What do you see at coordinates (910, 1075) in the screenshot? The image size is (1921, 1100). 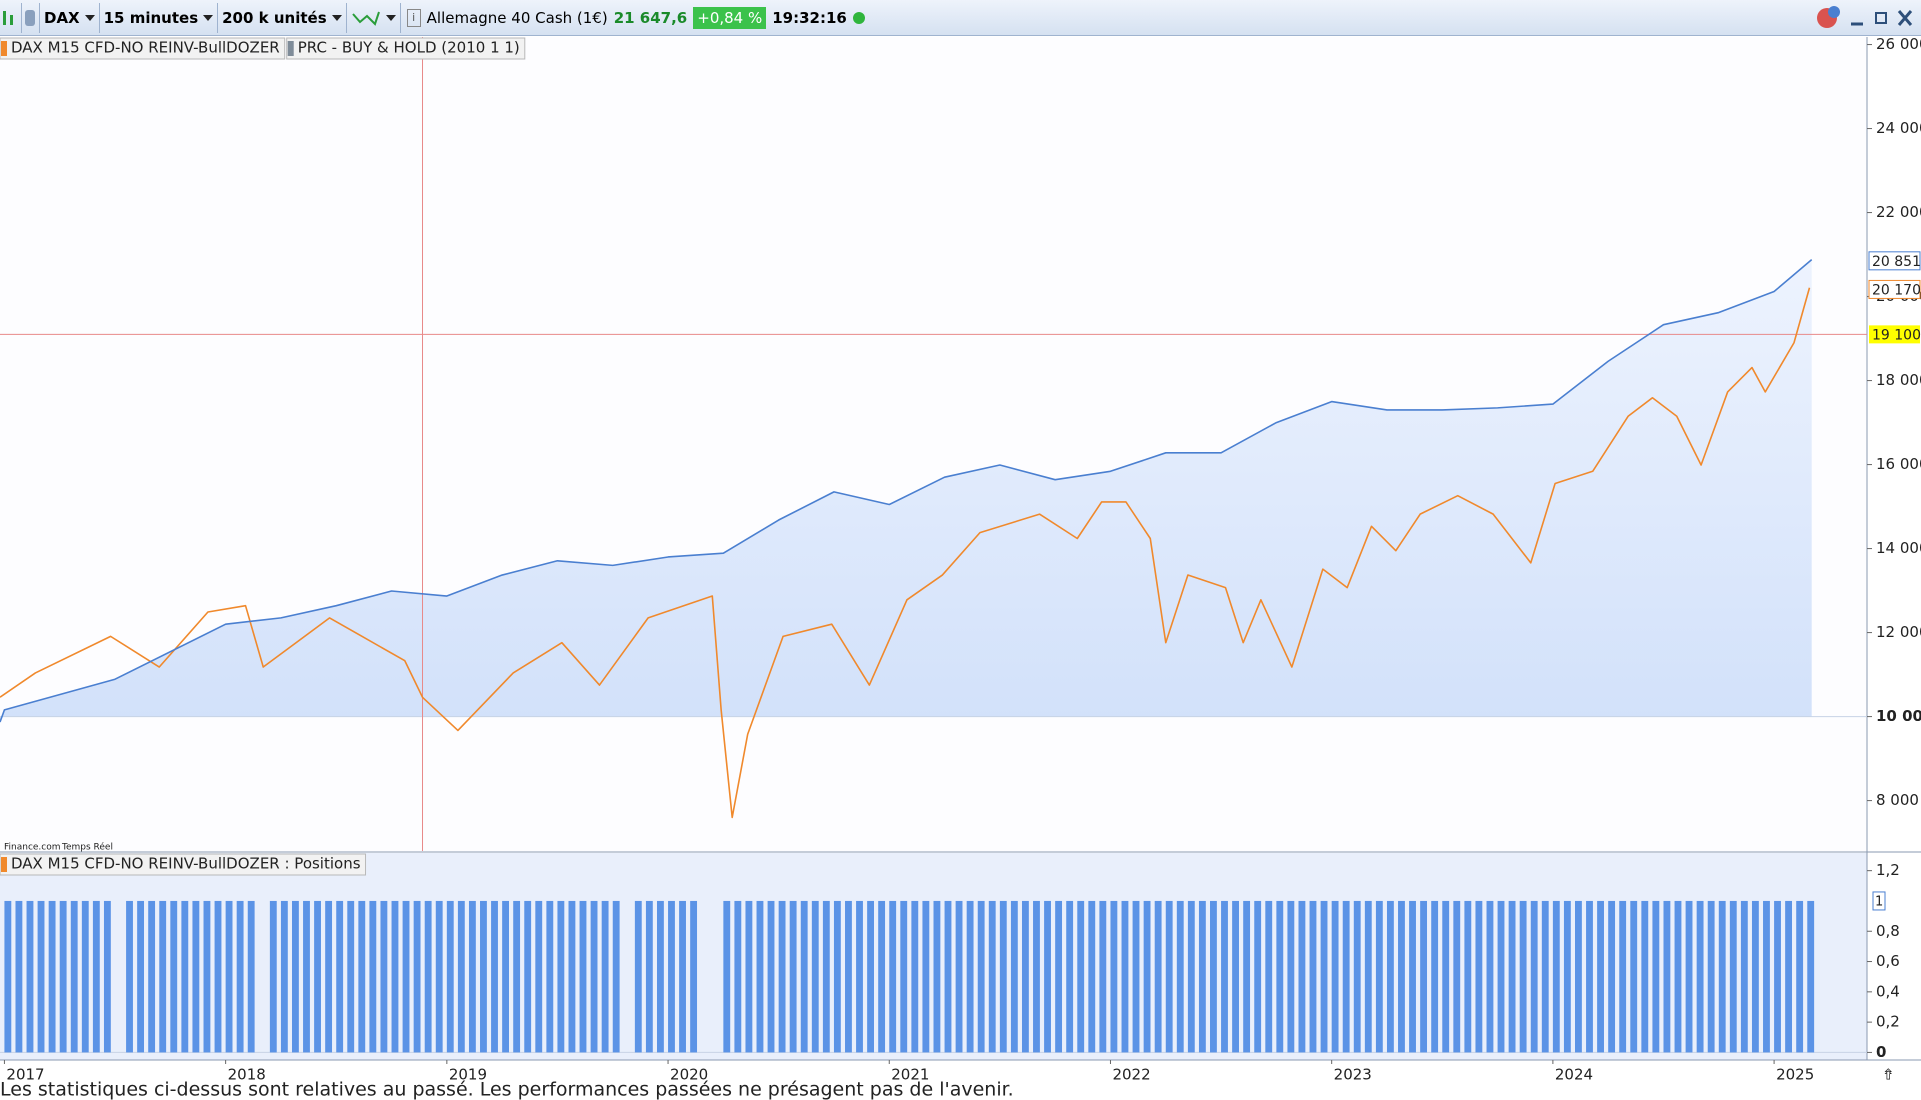 I see `x-tick-label: 2021` at bounding box center [910, 1075].